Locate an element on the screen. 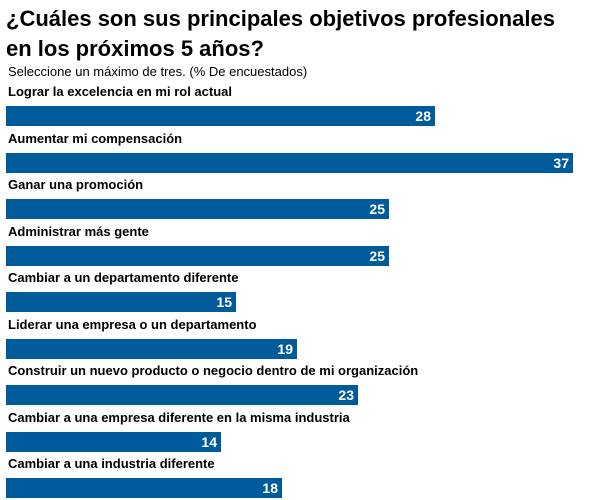 This screenshot has width=592, height=500. bar-value-label: 28 is located at coordinates (423, 116).